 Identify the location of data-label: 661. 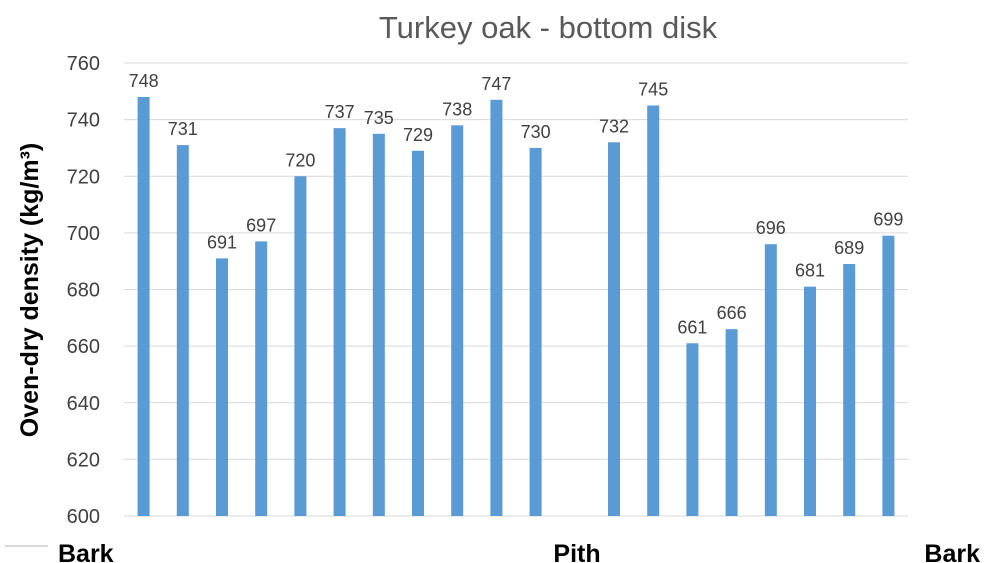
(692, 327).